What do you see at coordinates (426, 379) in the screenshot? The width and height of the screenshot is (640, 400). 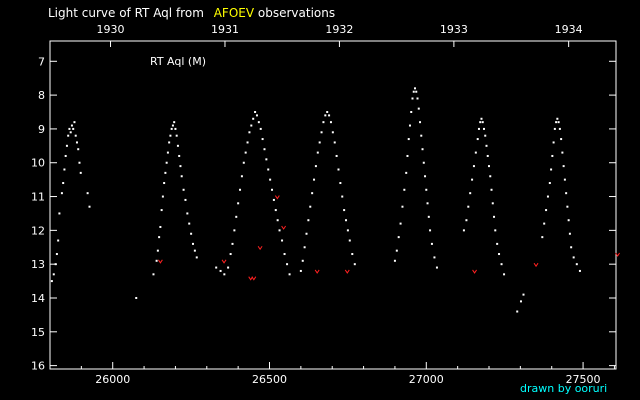 I see `x-tick-label: 27000` at bounding box center [426, 379].